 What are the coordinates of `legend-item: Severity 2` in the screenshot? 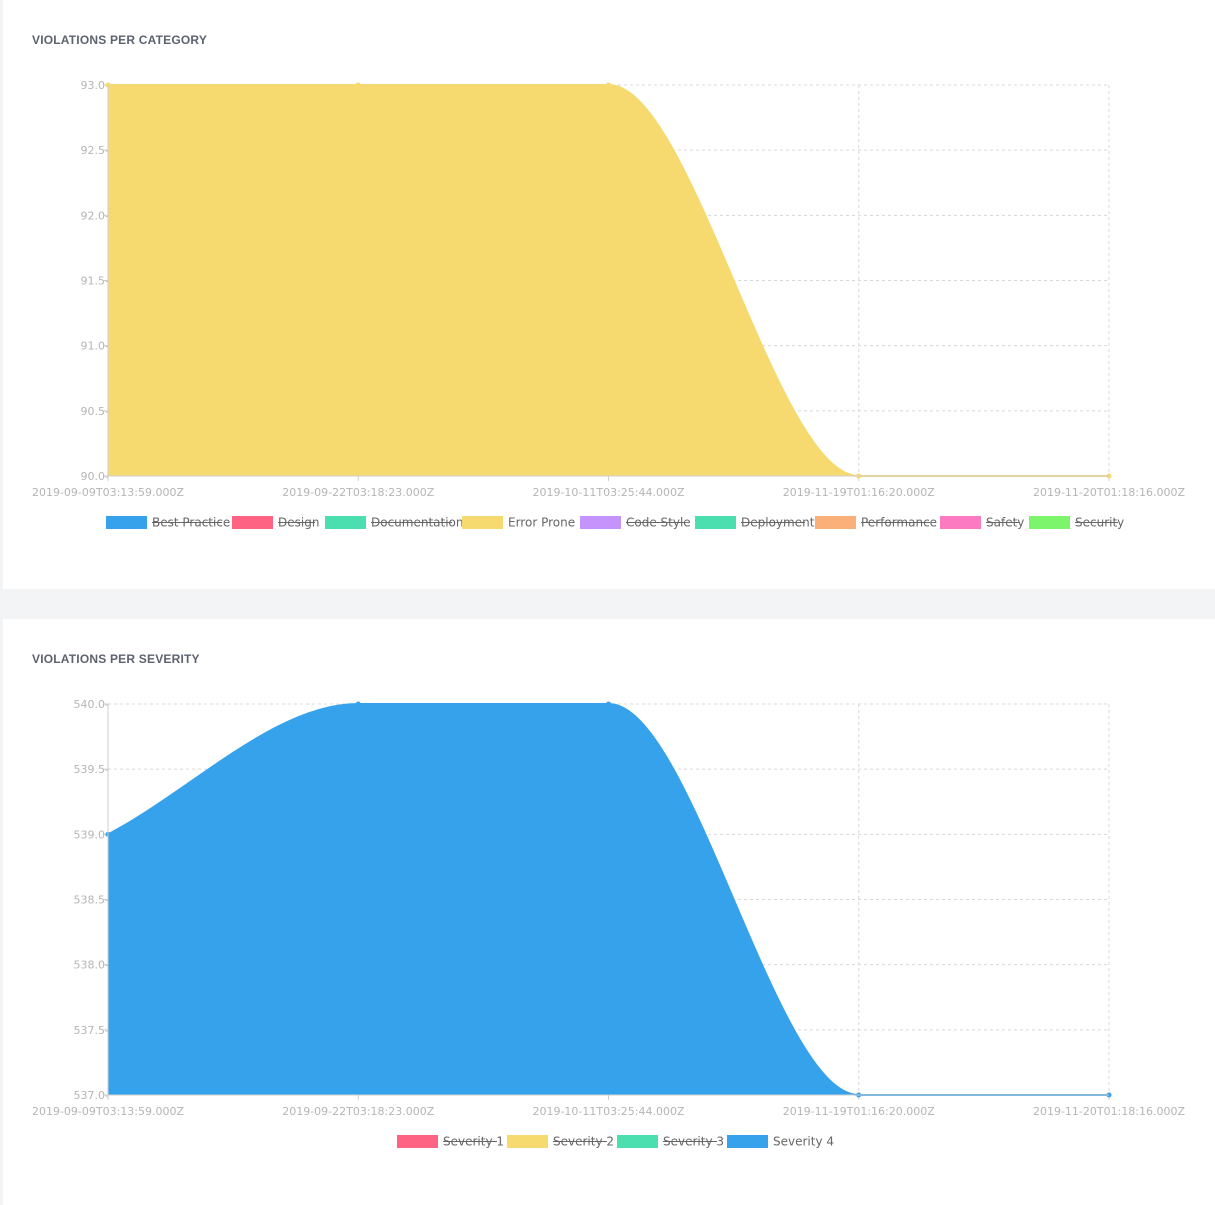 It's located at (560, 1142).